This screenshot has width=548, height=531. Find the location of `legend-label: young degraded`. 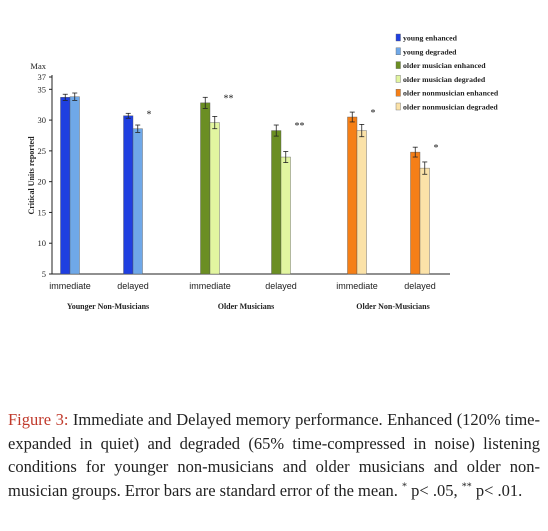

legend-label: young degraded is located at coordinates (430, 51).